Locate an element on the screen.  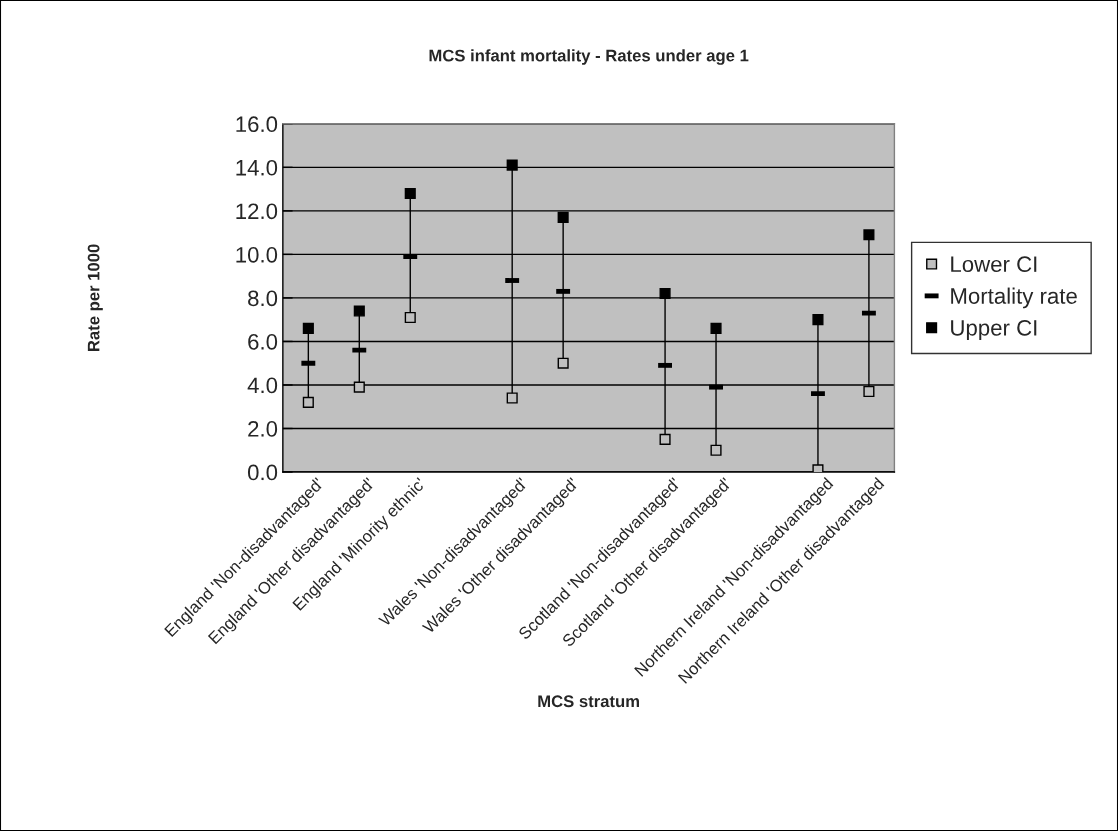
y-axis-title: Rate per 1000 is located at coordinates (95, 297).